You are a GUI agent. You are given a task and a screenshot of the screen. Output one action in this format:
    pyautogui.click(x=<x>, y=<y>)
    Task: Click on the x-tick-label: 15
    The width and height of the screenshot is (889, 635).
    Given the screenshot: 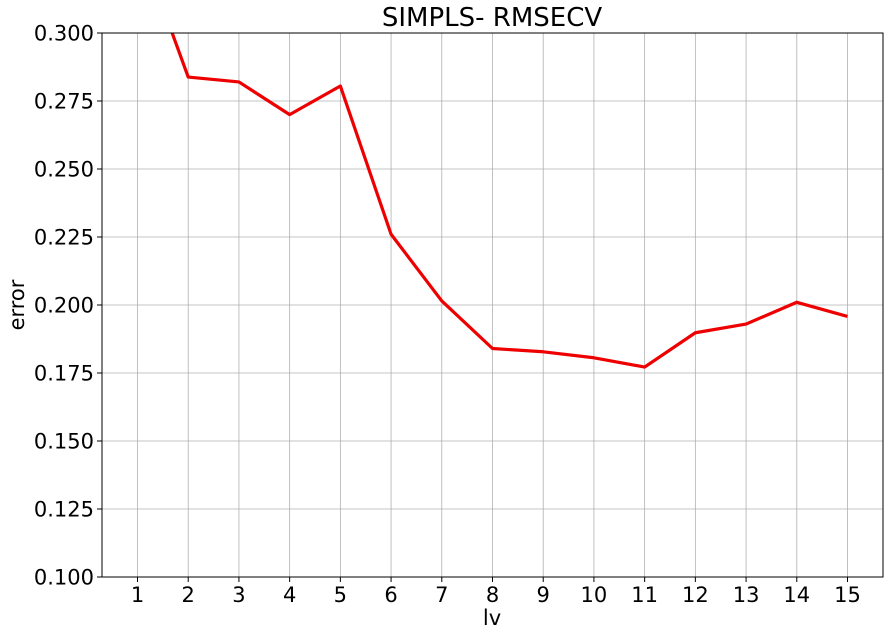 What is the action you would take?
    pyautogui.click(x=847, y=595)
    